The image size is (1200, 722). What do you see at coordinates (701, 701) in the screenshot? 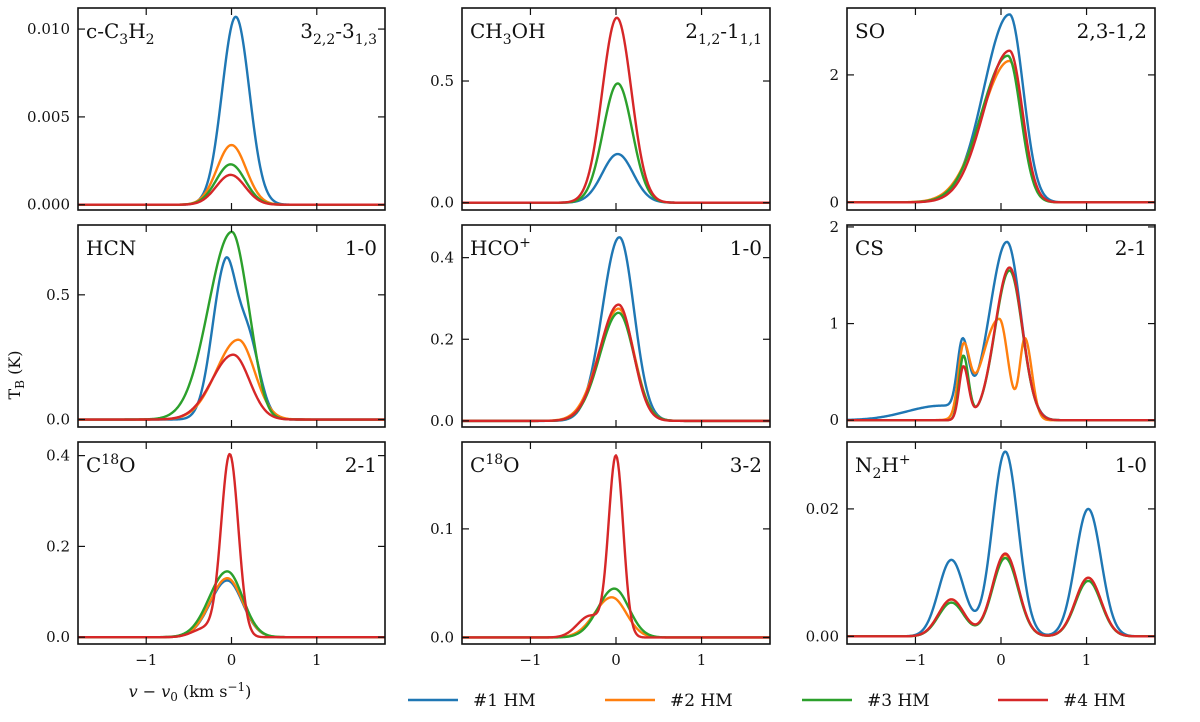
I see `legend-label: #2 HM` at bounding box center [701, 701].